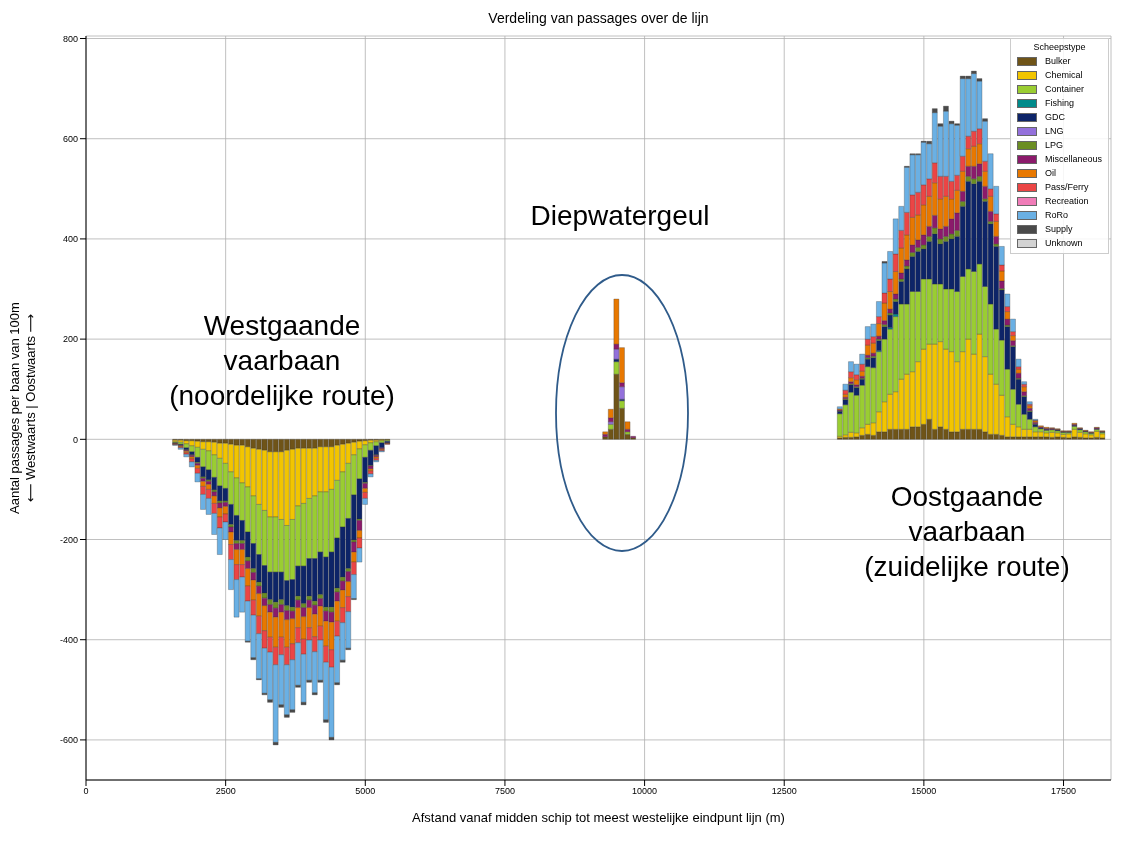 Image resolution: width=1121 pixels, height=845 pixels. What do you see at coordinates (1050, 173) in the screenshot?
I see `legend-label: Oil` at bounding box center [1050, 173].